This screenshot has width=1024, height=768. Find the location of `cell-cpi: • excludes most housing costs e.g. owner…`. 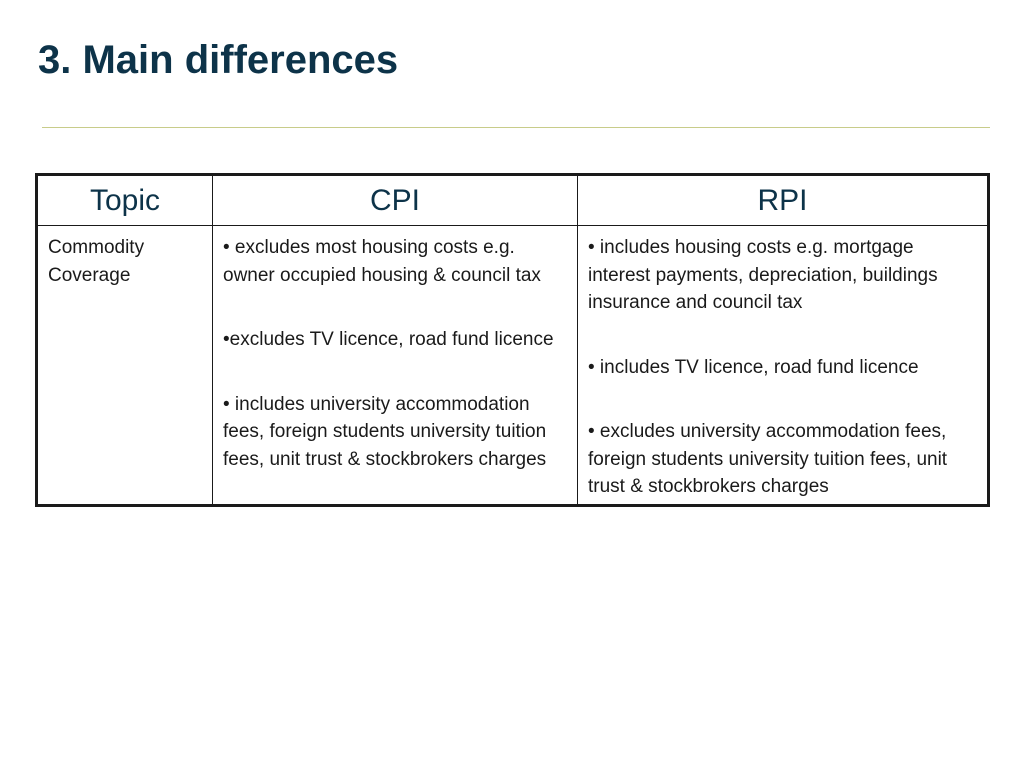

cell-cpi: • excludes most housing costs e.g. owner… is located at coordinates (395, 365).